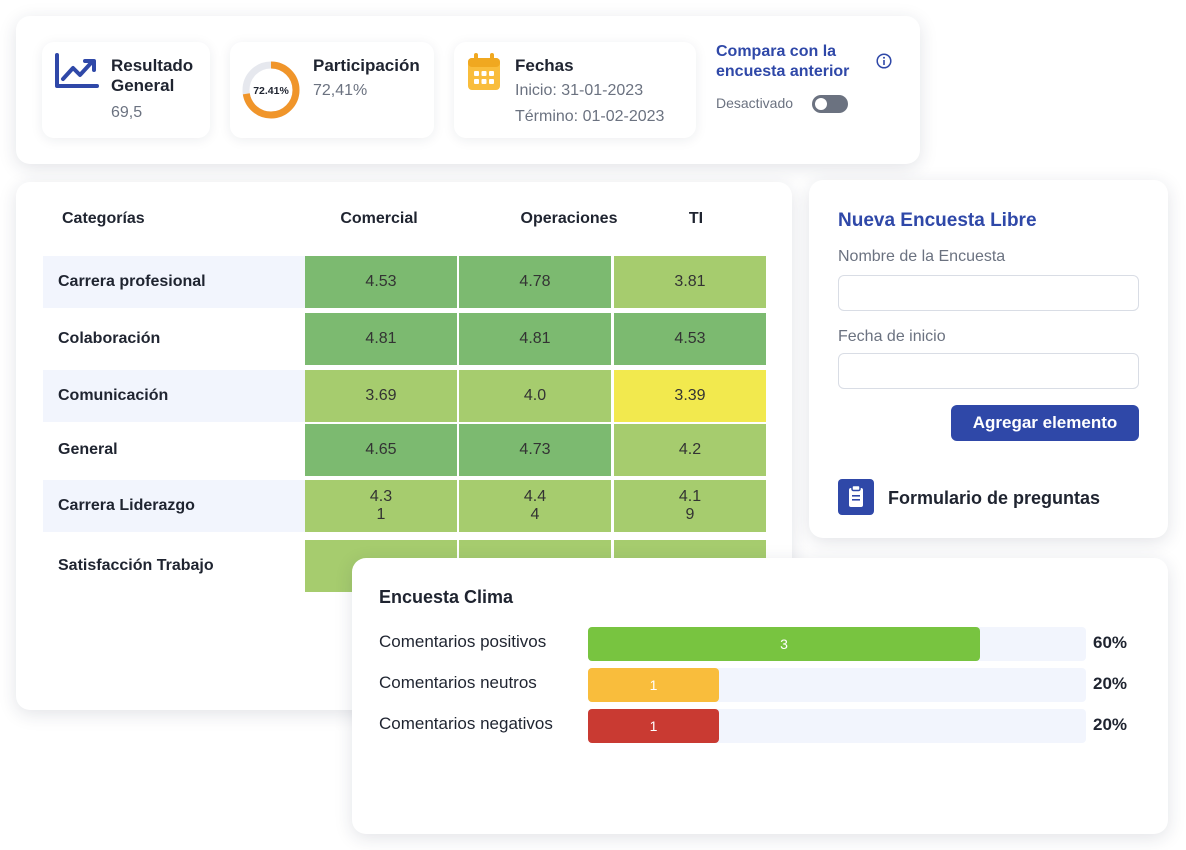 This screenshot has width=1186, height=850. Describe the element at coordinates (988, 371) in the screenshot. I see `start-date-input` at that location.